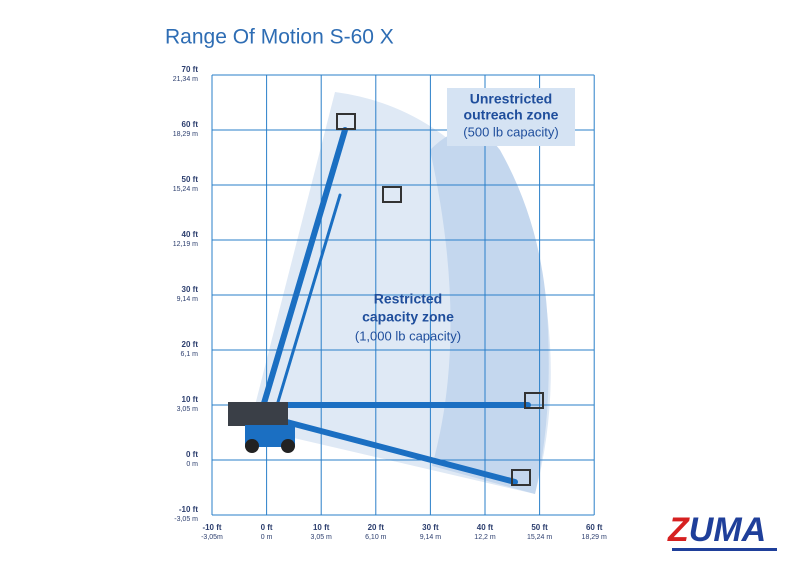 This screenshot has height=571, width=800. Describe the element at coordinates (267, 527) in the screenshot. I see `x-label-ft: 0 ft` at that location.